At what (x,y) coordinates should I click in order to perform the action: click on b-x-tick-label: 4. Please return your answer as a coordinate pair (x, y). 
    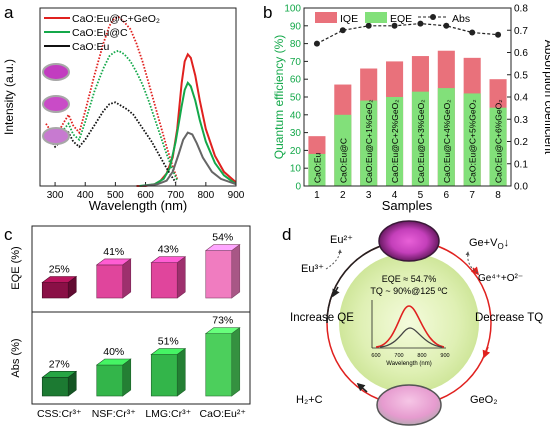
    Looking at the image, I should click on (395, 195).